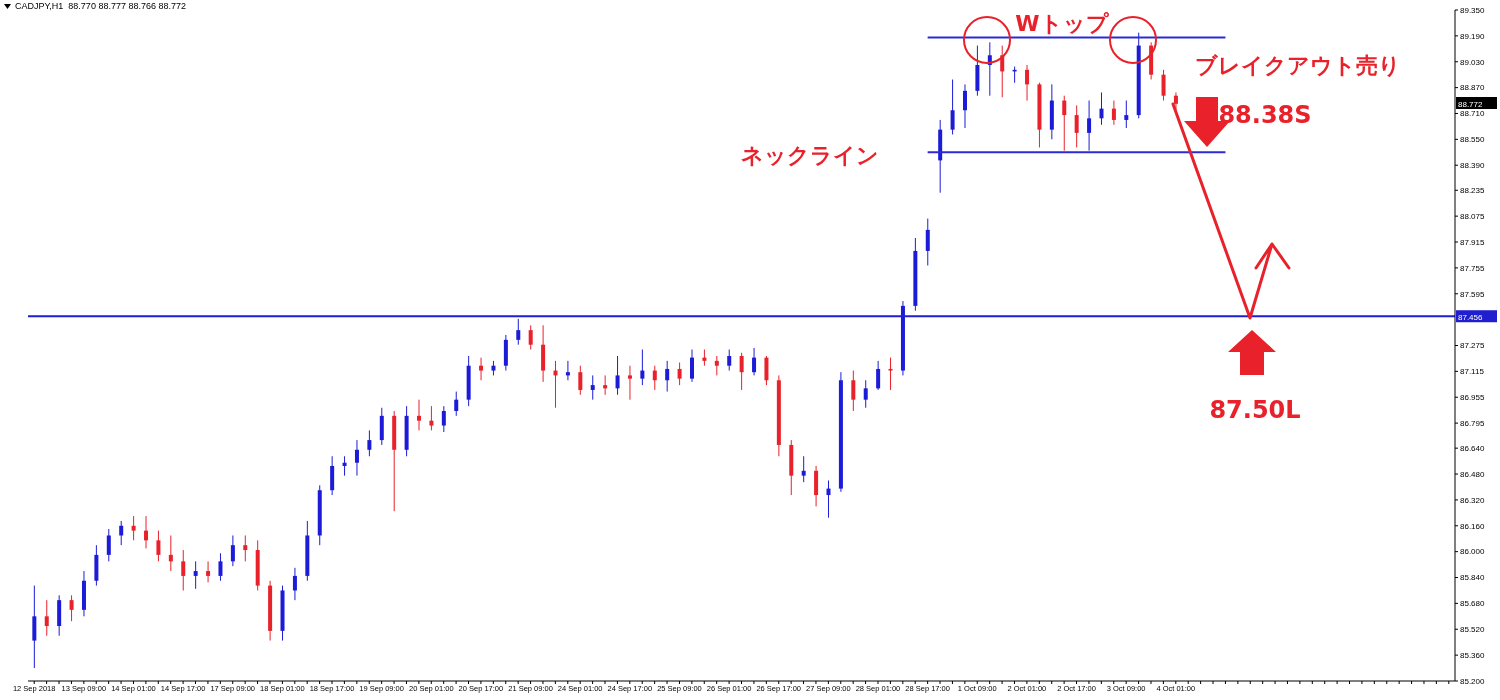  Describe the element at coordinates (1298, 65) in the screenshot. I see `annotation: ブレイクアウト売り` at that location.